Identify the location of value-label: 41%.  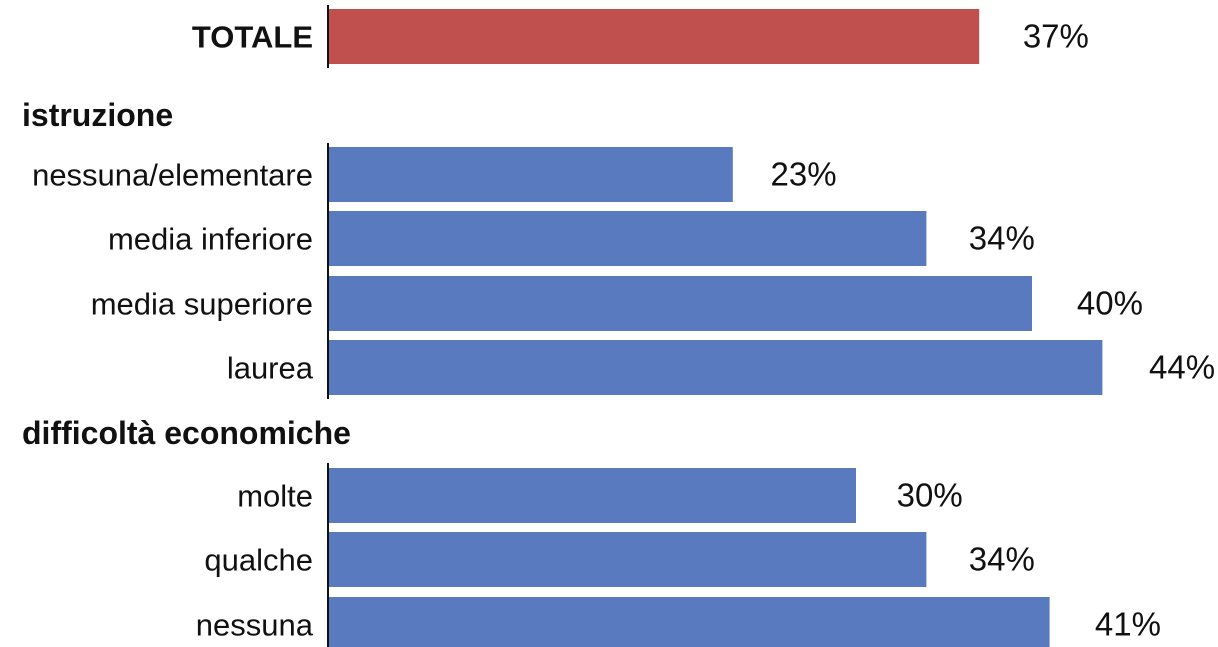
(1128, 624).